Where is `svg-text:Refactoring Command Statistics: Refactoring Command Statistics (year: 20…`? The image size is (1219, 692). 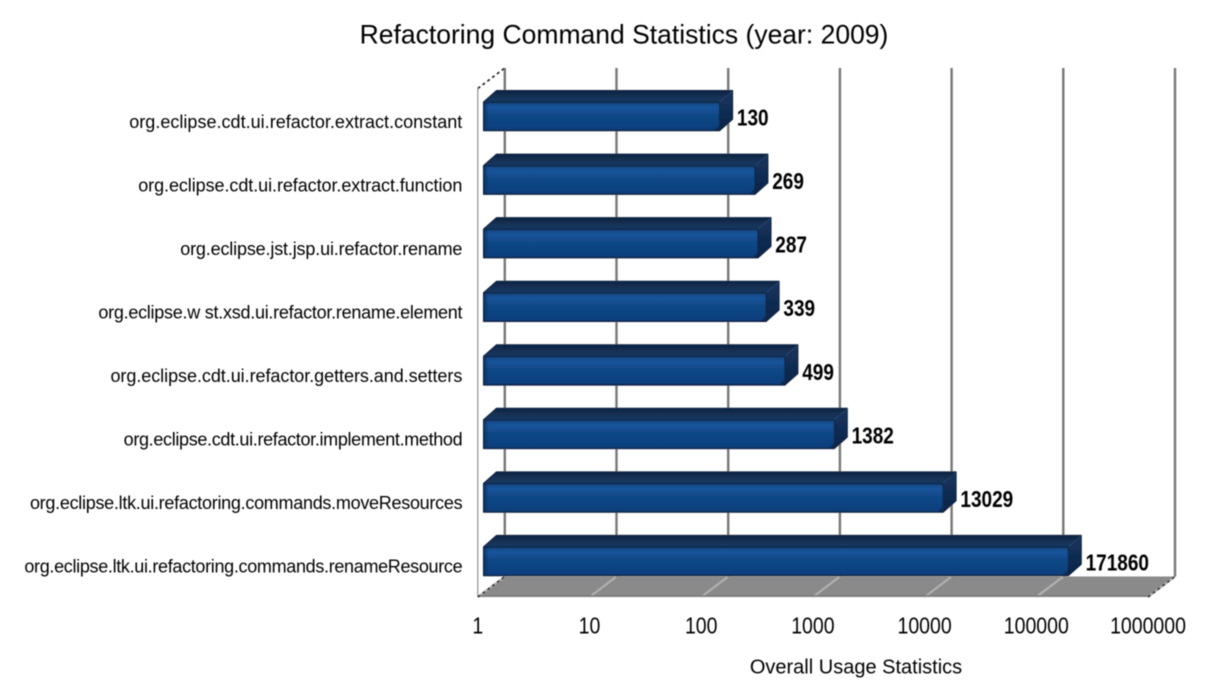 svg-text:Refactoring Command Statistics: Refactoring Command Statistics (year: 20… is located at coordinates (624, 35).